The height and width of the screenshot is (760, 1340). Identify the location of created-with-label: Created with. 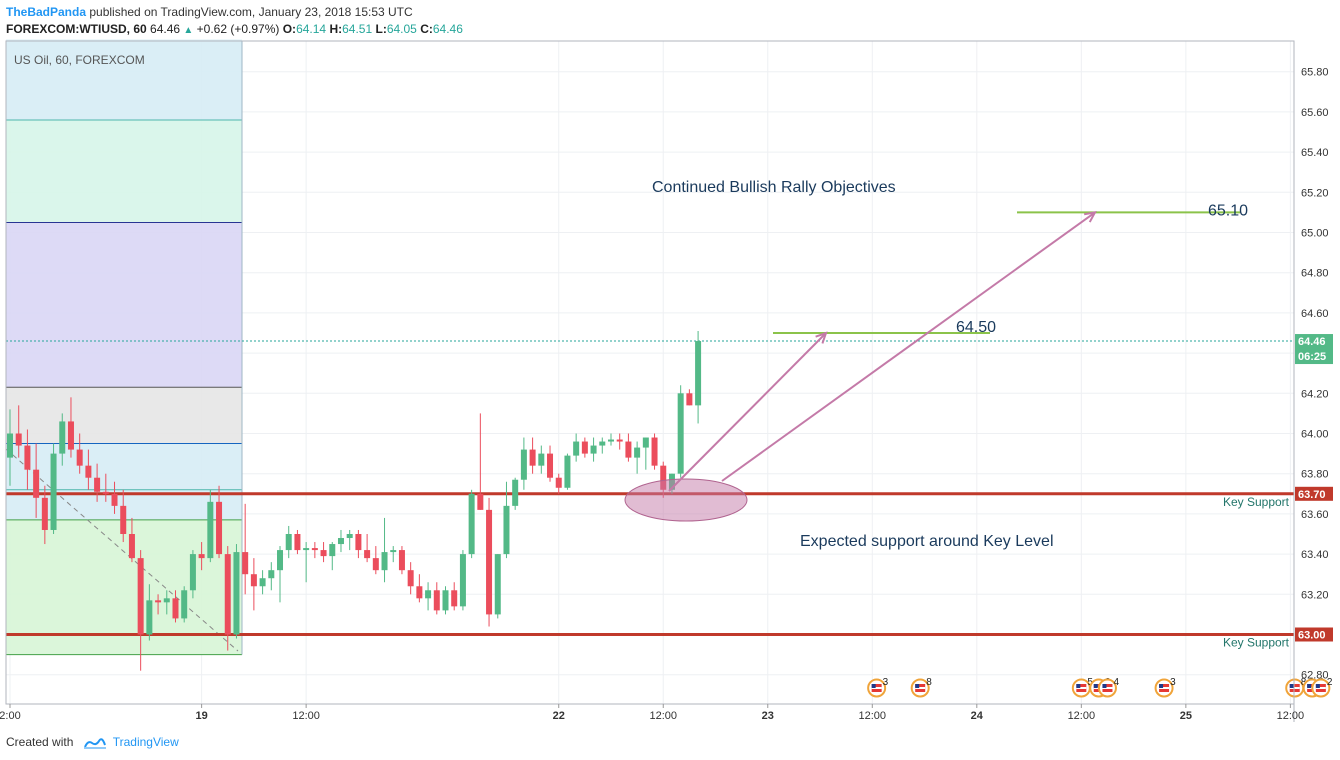
(40, 742).